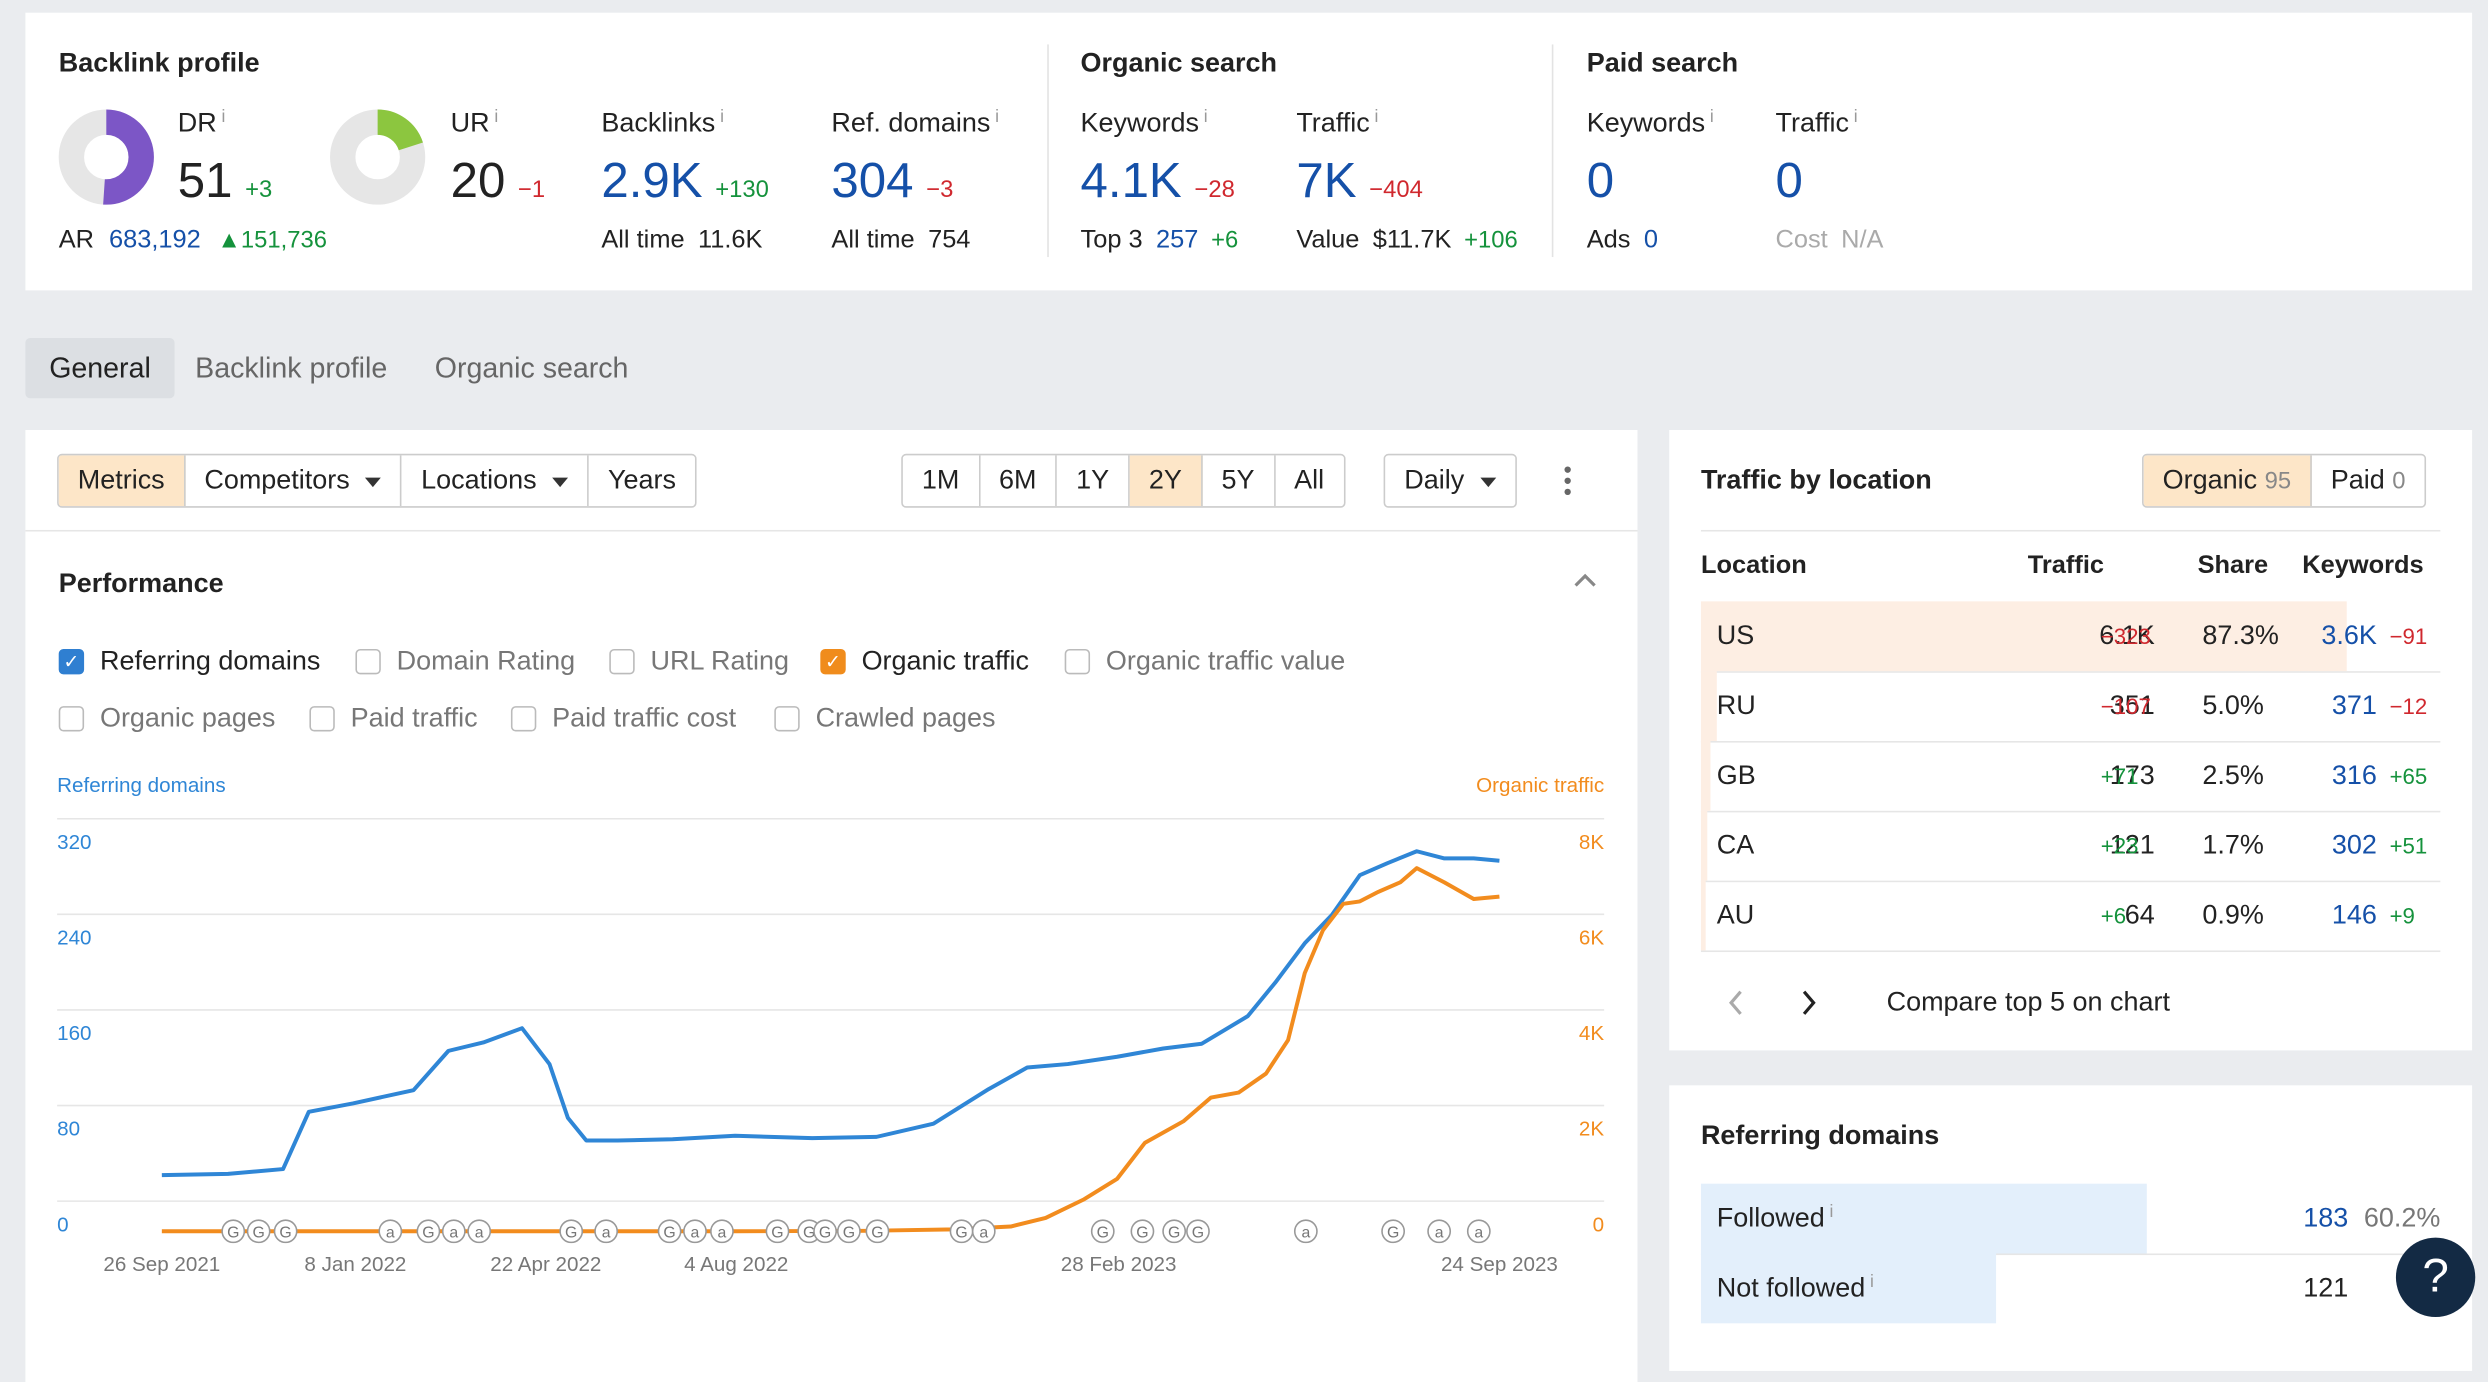  I want to click on checkbox-paid-traffic: Paid traffic, so click(393, 719).